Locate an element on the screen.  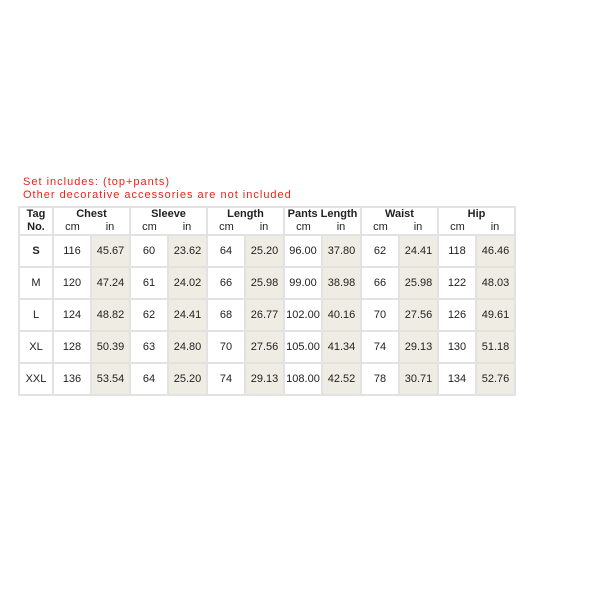
value-cell-cm: 61 is located at coordinates (149, 283).